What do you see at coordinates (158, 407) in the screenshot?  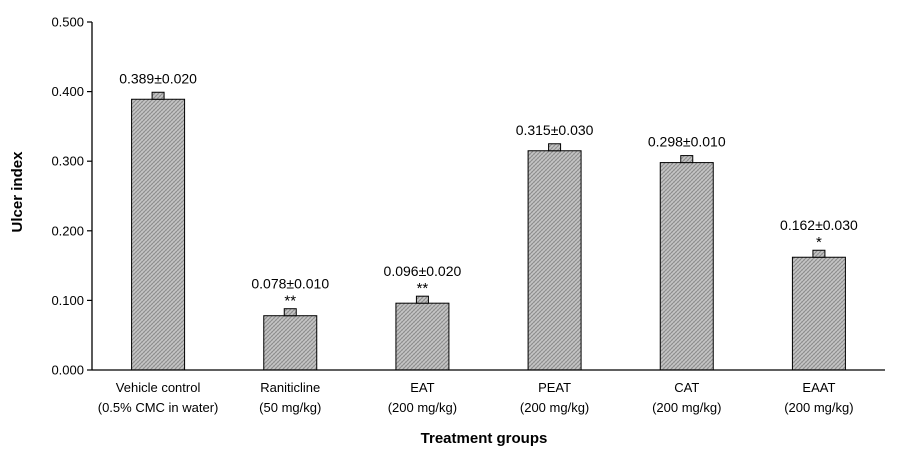 I see `category-sublabel: (0.5% CMC in water)` at bounding box center [158, 407].